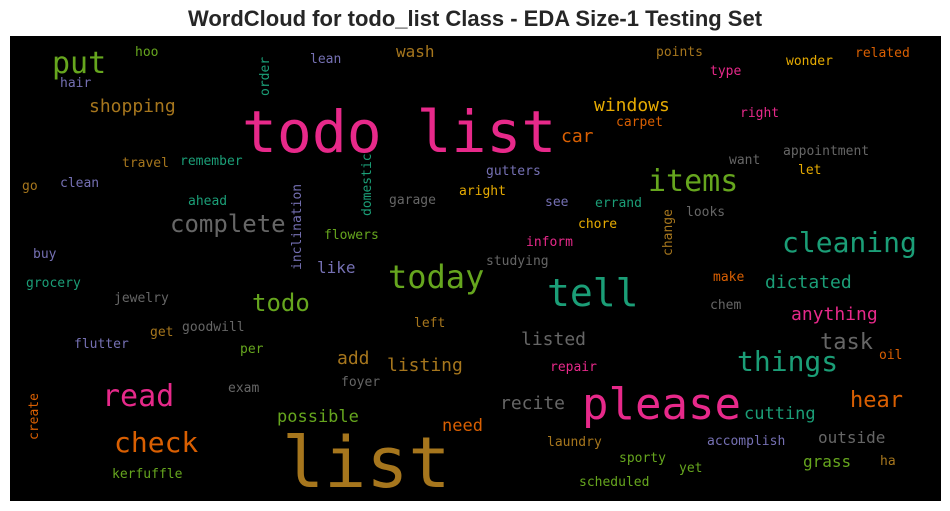 Image resolution: width=950 pixels, height=511 pixels. Describe the element at coordinates (325, 59) in the screenshot. I see `word-lean: lean` at that location.